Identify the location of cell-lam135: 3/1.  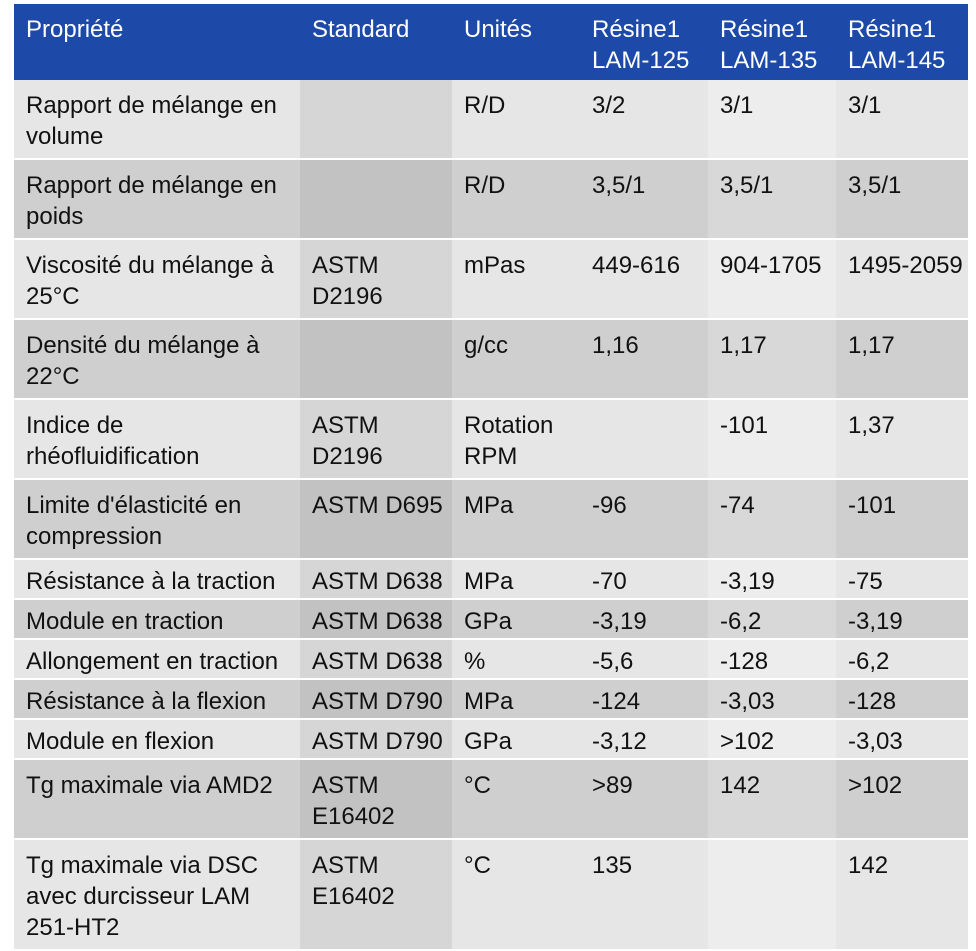
(772, 120).